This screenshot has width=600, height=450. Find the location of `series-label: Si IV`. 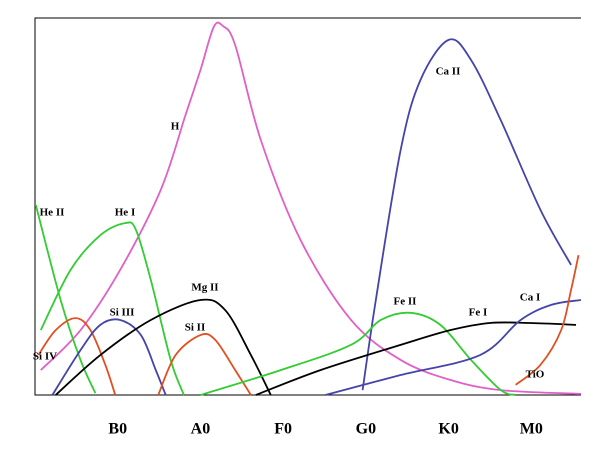

series-label: Si IV is located at coordinates (45, 357).